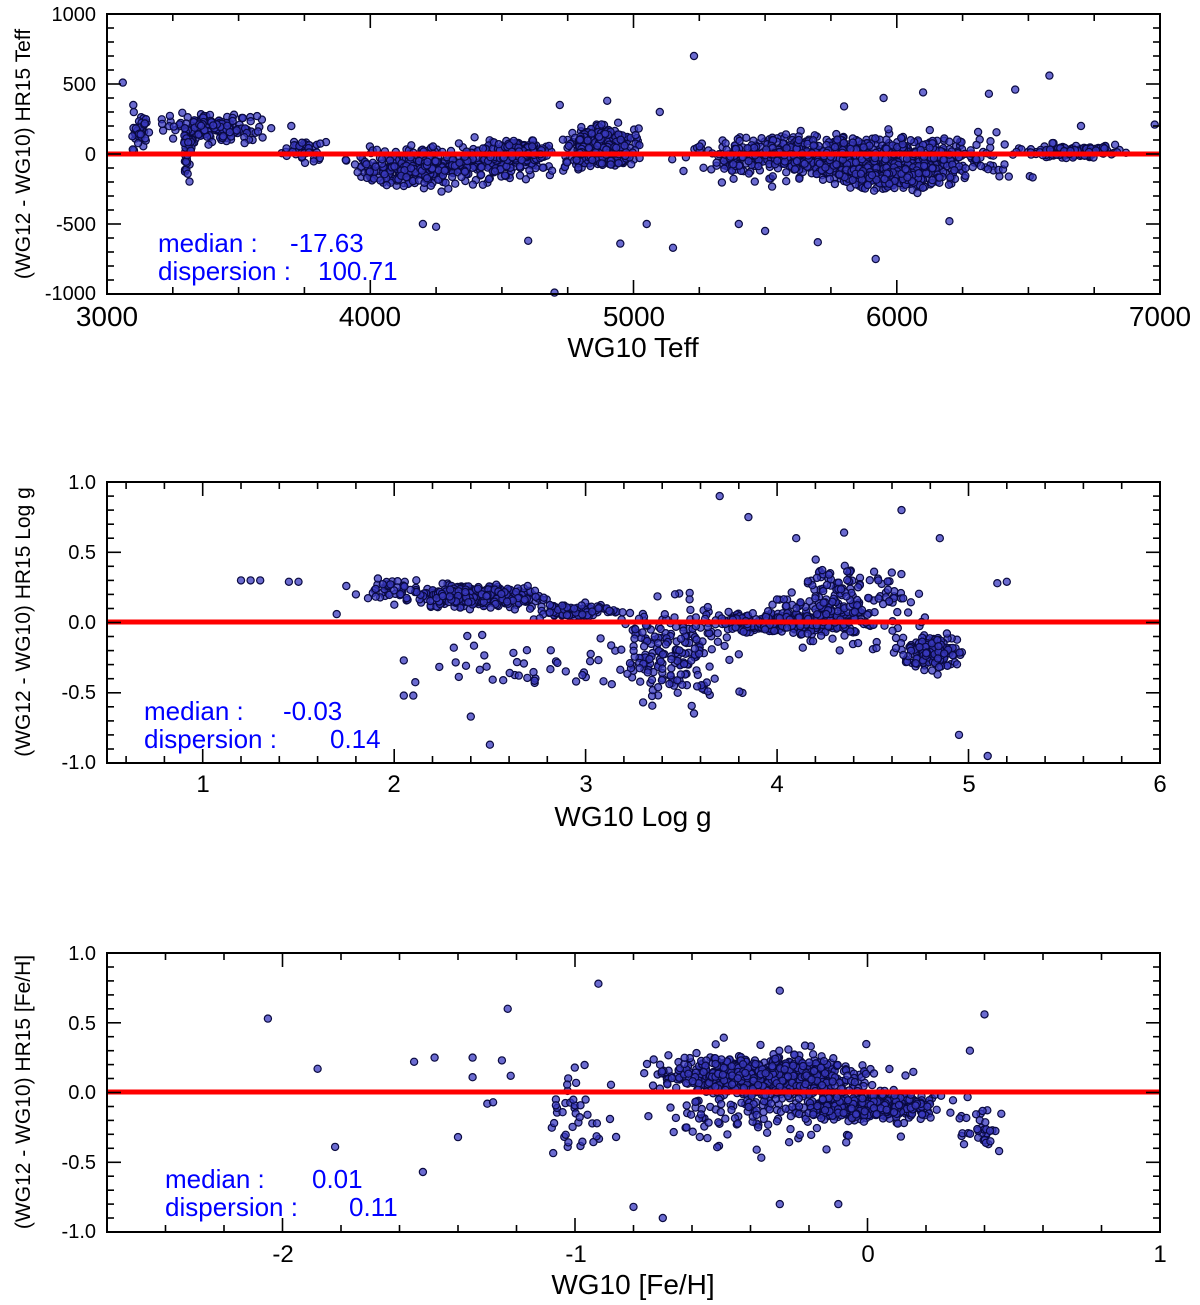 The width and height of the screenshot is (1200, 1305). Describe the element at coordinates (208, 243) in the screenshot. I see `teff-median-label: median :` at that location.